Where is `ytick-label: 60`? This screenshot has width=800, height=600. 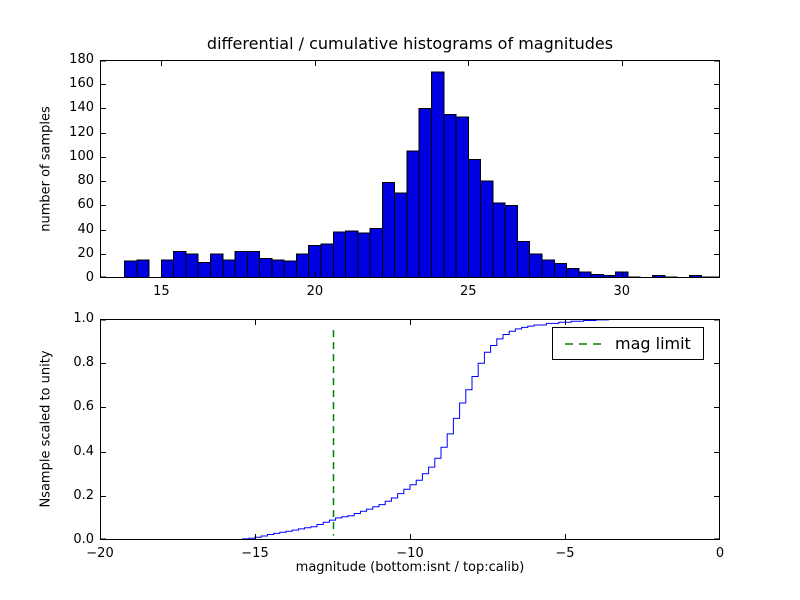
ytick-label: 60 is located at coordinates (85, 205).